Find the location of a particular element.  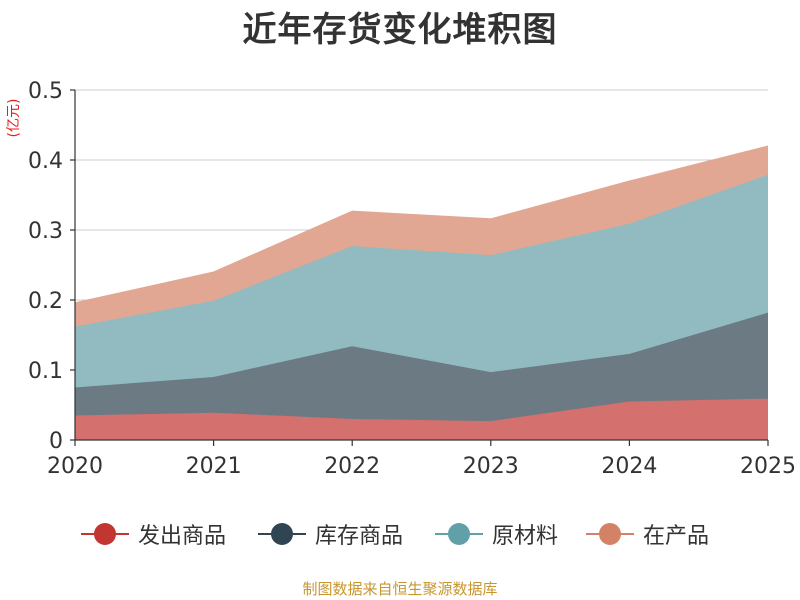

x-tick-label: 2020 is located at coordinates (75, 466).